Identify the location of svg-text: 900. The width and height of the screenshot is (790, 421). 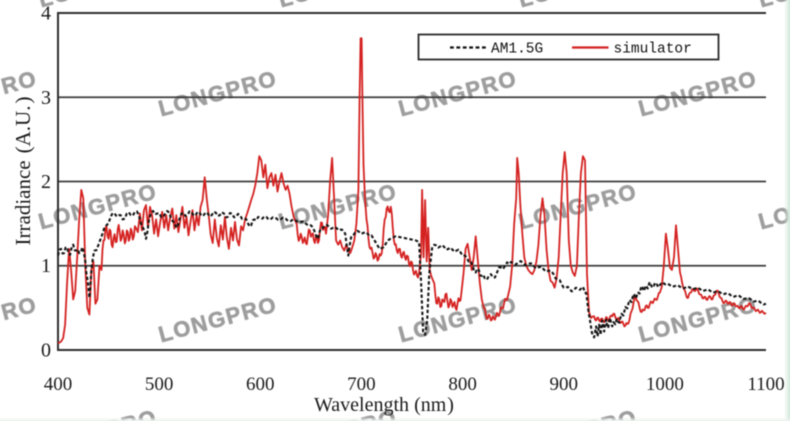
(563, 384).